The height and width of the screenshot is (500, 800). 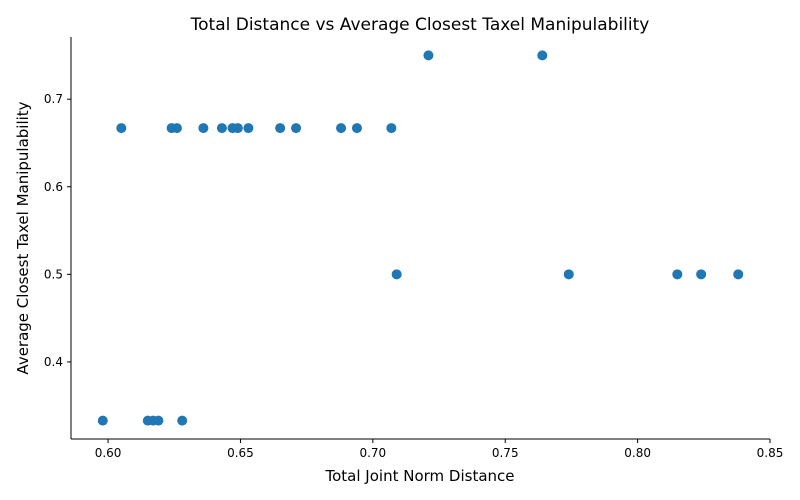 I want to click on x-tick-label: 0.85, so click(x=770, y=453).